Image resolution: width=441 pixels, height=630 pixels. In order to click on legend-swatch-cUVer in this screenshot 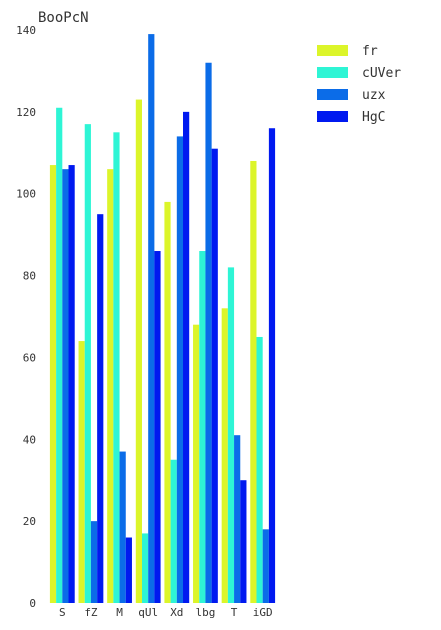, I will do `click(332, 72)`.